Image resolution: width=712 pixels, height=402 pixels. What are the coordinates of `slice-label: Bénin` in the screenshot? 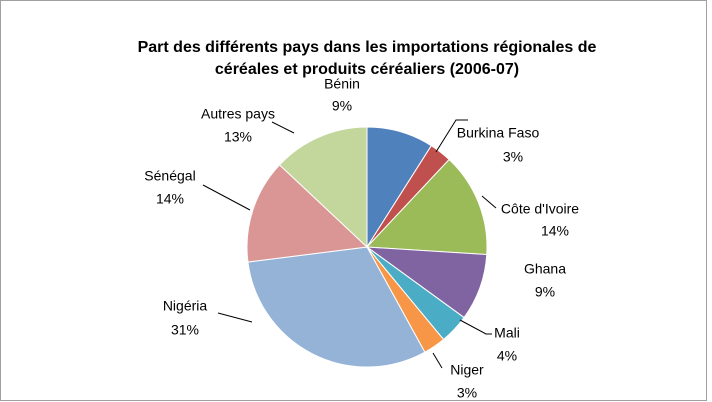 It's located at (342, 84).